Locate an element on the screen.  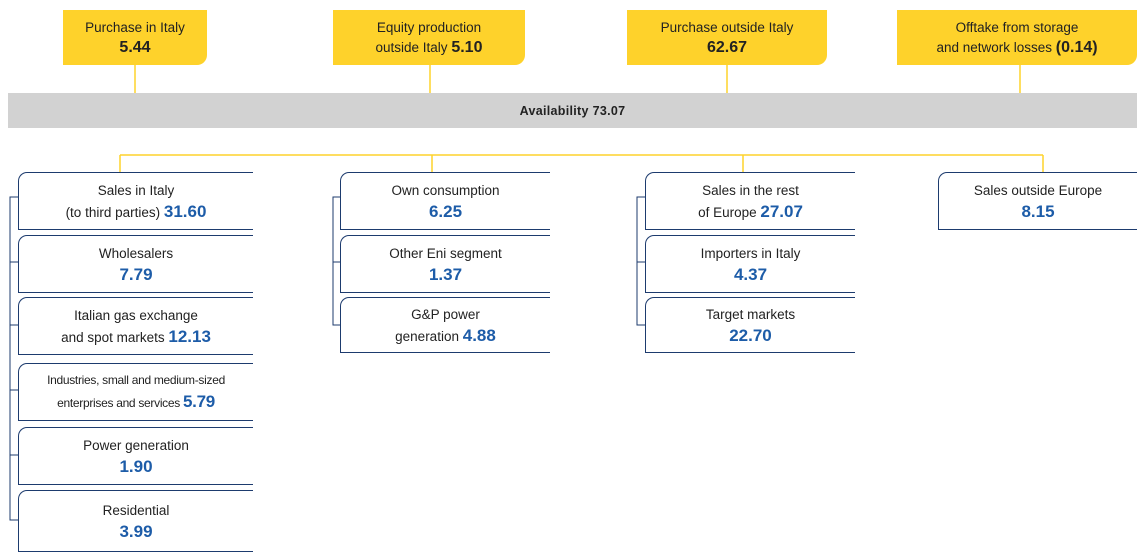
value: 12.13 is located at coordinates (189, 336).